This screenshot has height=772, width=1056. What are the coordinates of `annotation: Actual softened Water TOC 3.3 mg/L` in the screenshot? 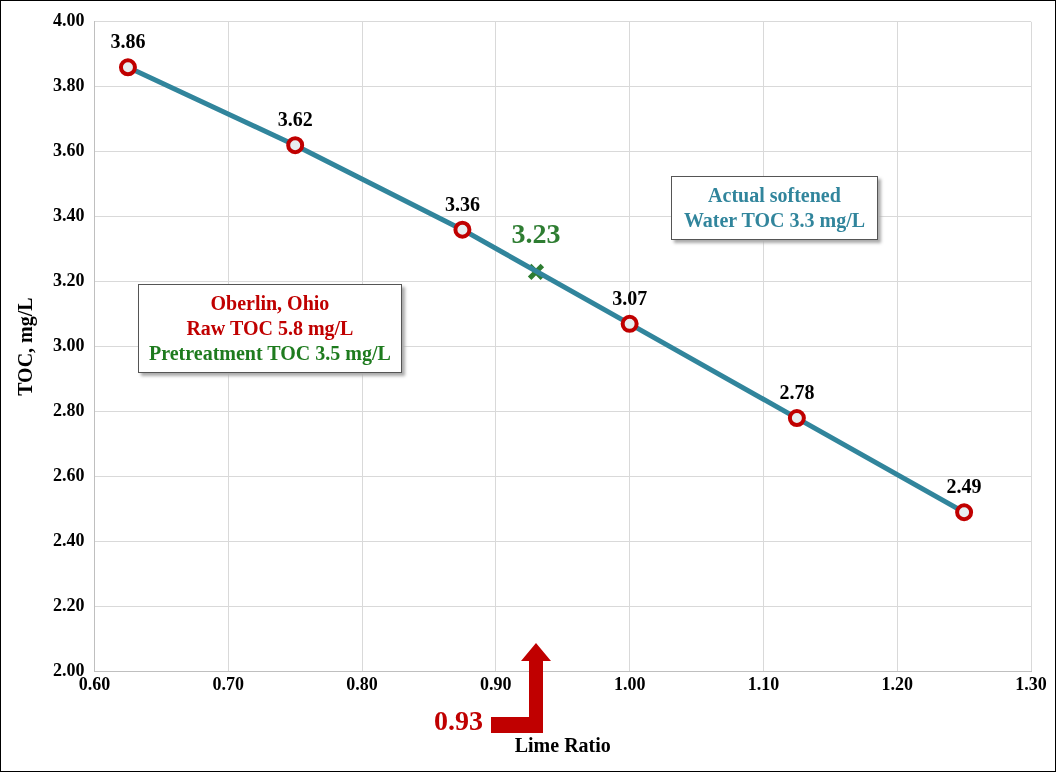 It's located at (774, 208).